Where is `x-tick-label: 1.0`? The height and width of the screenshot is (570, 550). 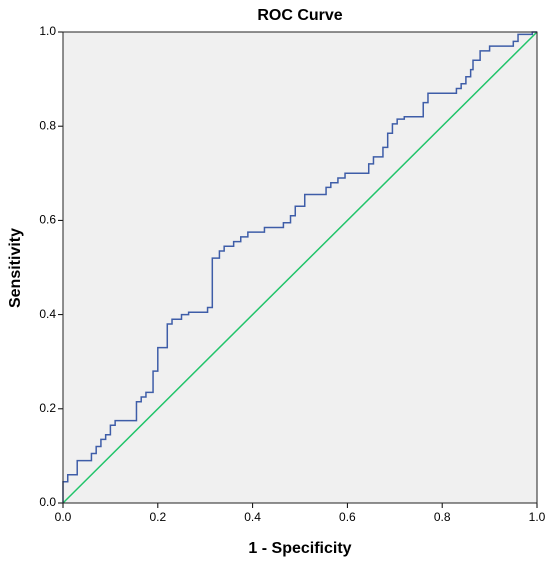 x-tick-label: 1.0 is located at coordinates (537, 517).